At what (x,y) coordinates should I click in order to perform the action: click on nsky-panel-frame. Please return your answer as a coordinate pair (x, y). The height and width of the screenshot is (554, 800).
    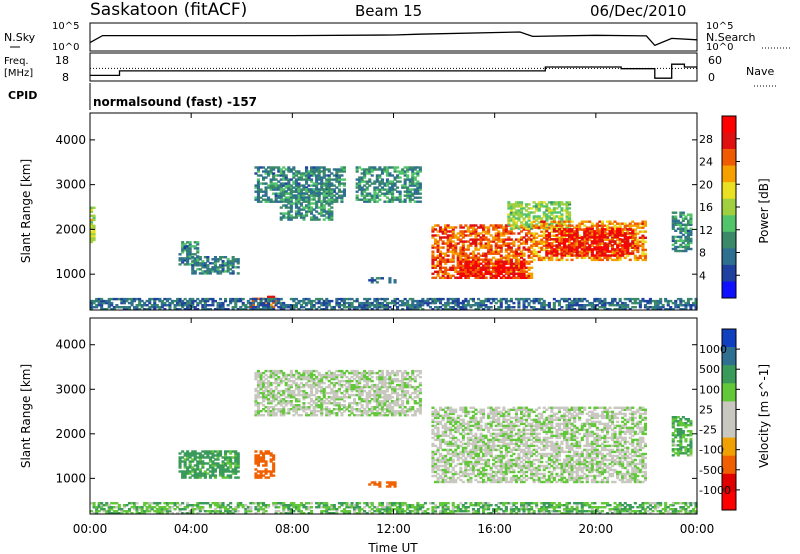
    Looking at the image, I should click on (393, 37).